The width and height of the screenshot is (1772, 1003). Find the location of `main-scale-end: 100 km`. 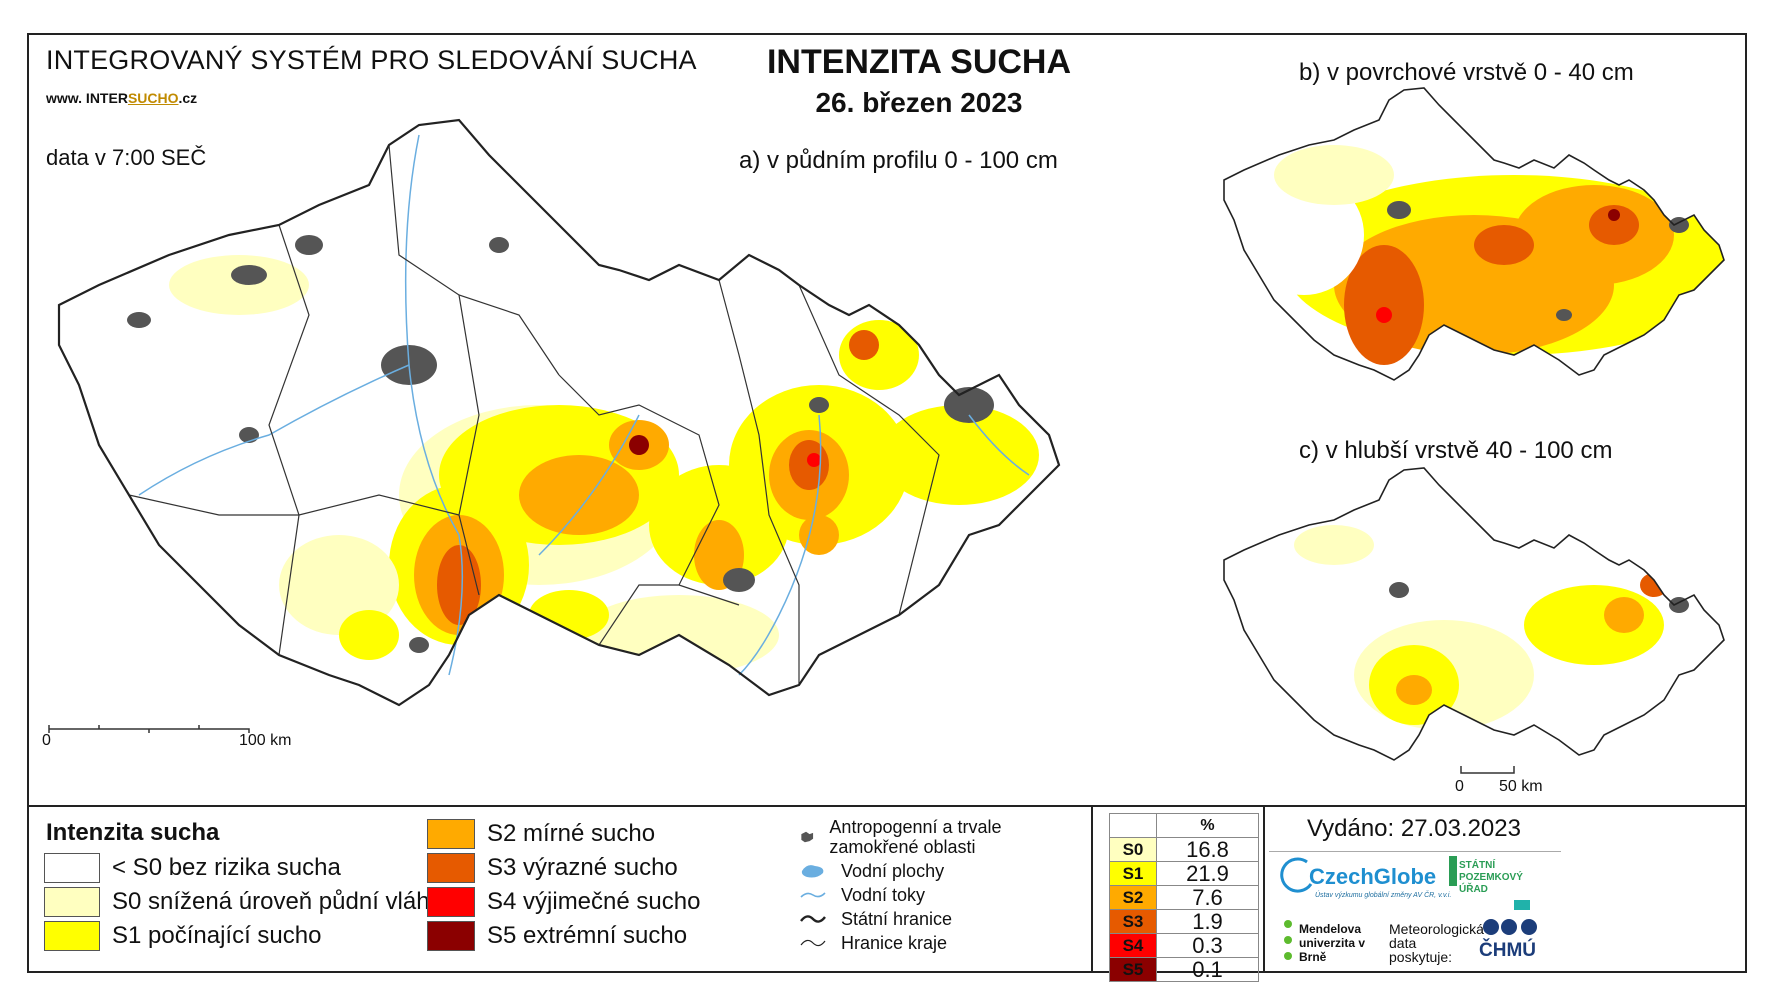

main-scale-end: 100 km is located at coordinates (265, 740).